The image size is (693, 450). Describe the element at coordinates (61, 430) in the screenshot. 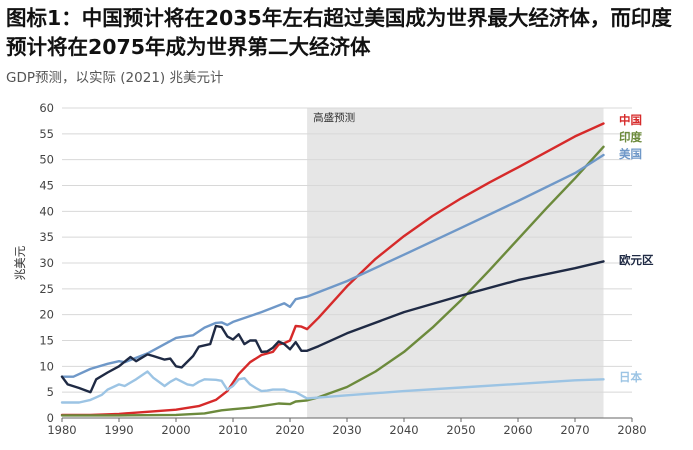

I see `x-tick-label-1980: 1980` at that location.